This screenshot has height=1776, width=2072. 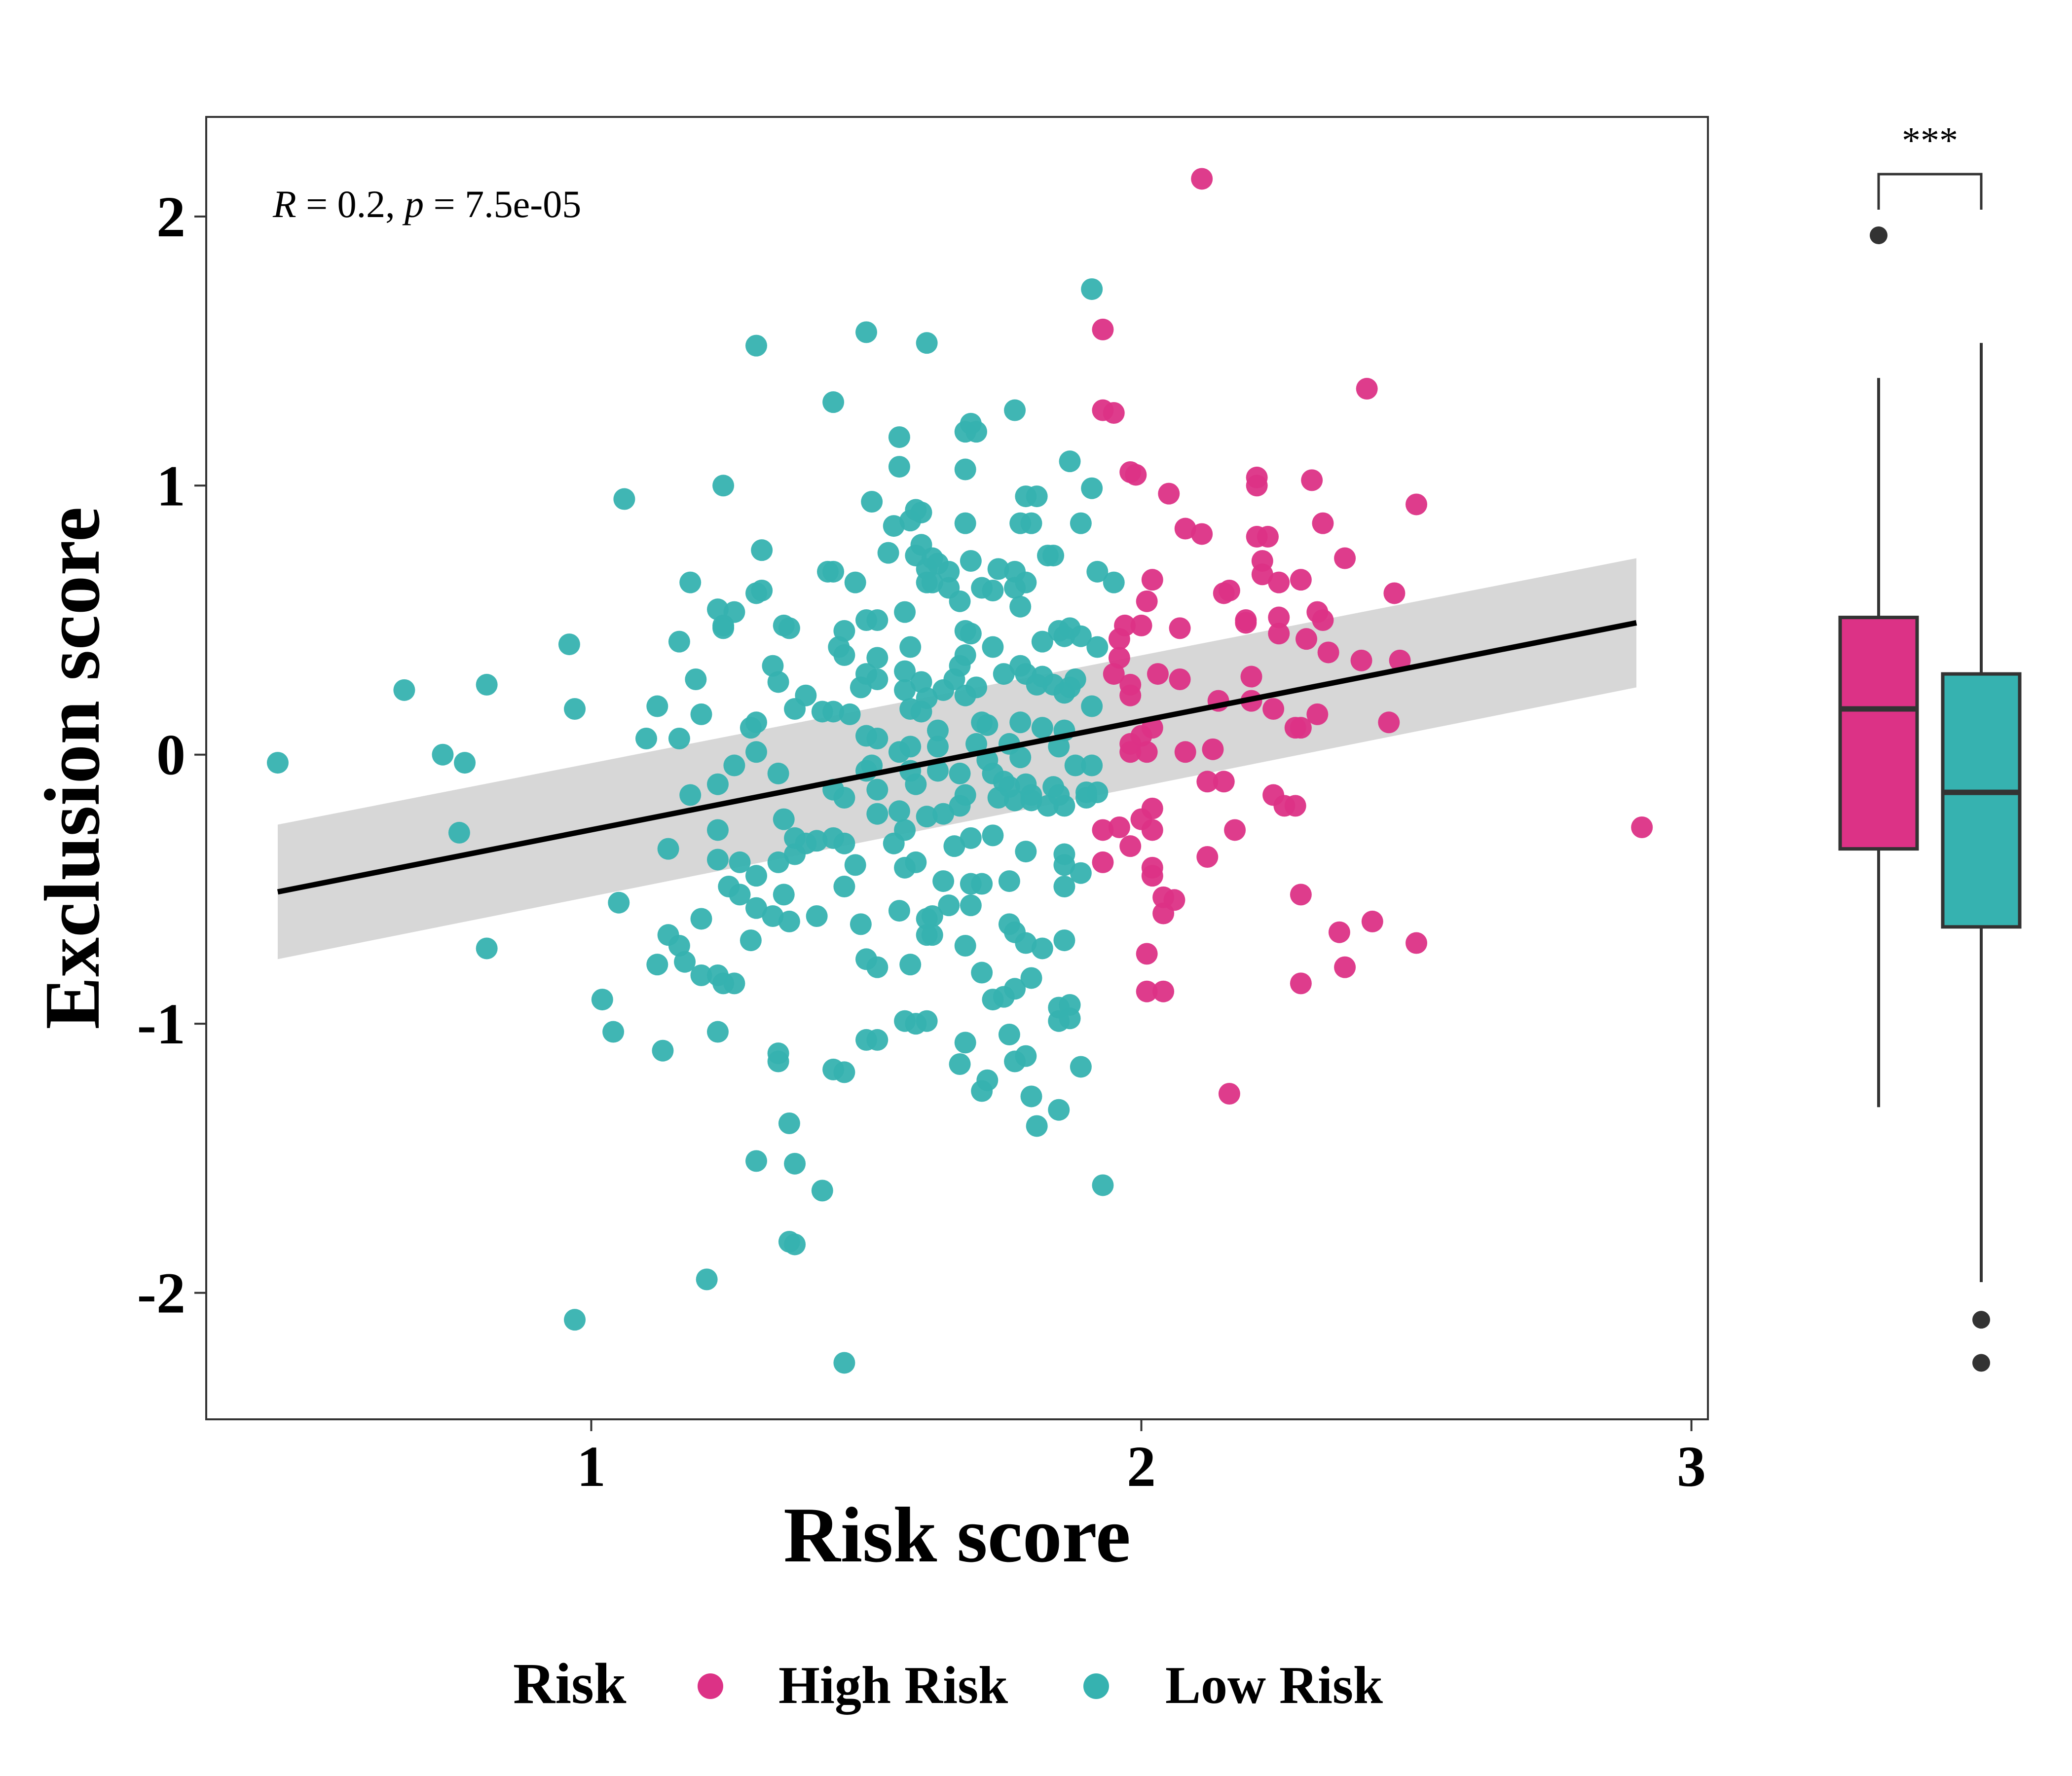 What do you see at coordinates (170, 217) in the screenshot?
I see `y-tick-label: 2` at bounding box center [170, 217].